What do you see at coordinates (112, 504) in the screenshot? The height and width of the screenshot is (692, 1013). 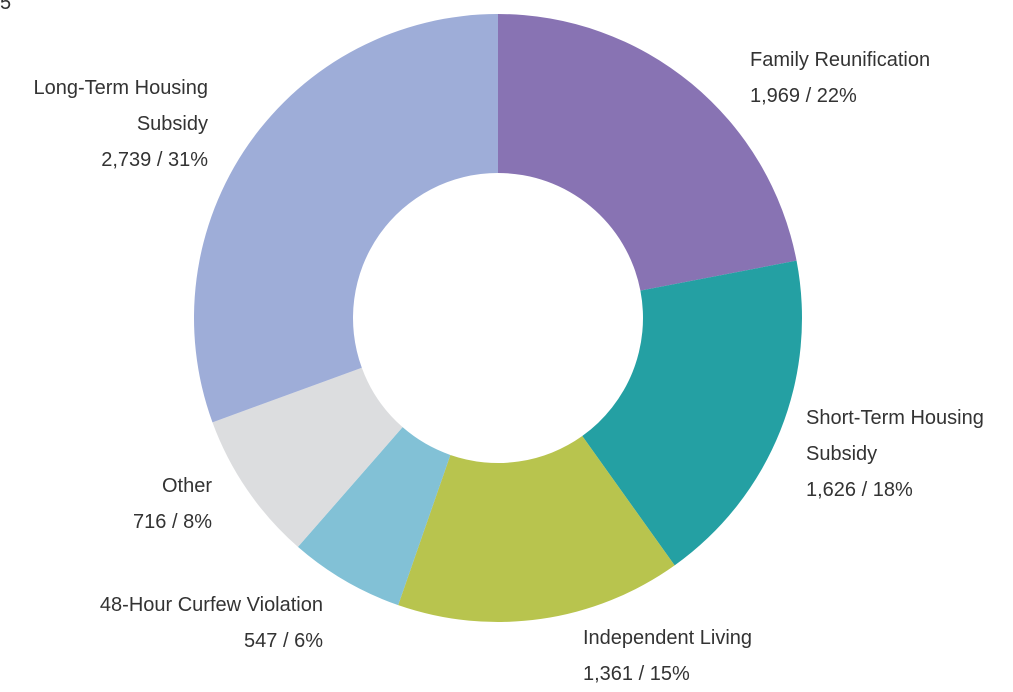 I see `slice-label: Other 716 / 8%` at bounding box center [112, 504].